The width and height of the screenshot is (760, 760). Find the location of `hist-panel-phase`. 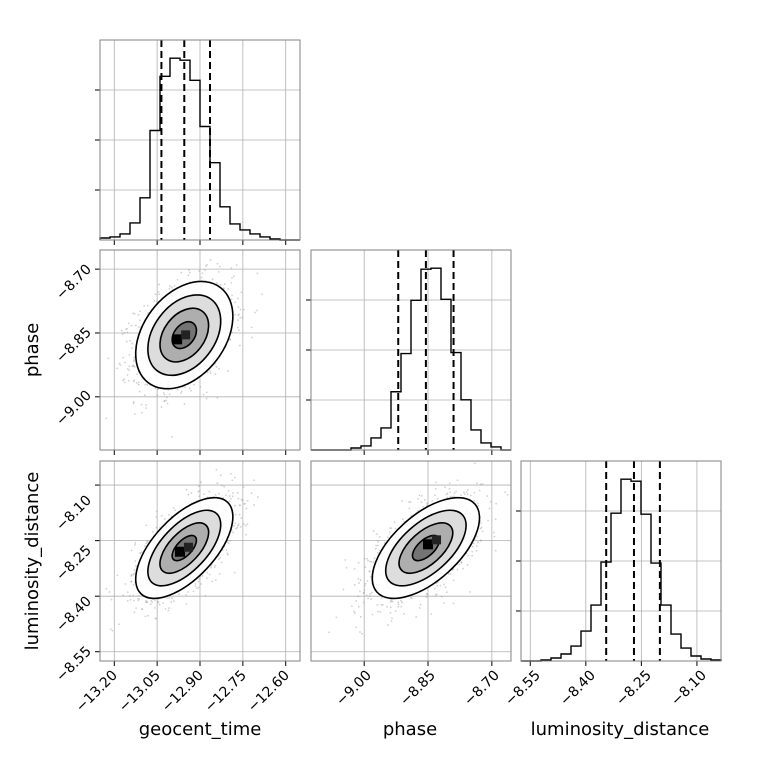

hist-panel-phase is located at coordinates (409, 352).